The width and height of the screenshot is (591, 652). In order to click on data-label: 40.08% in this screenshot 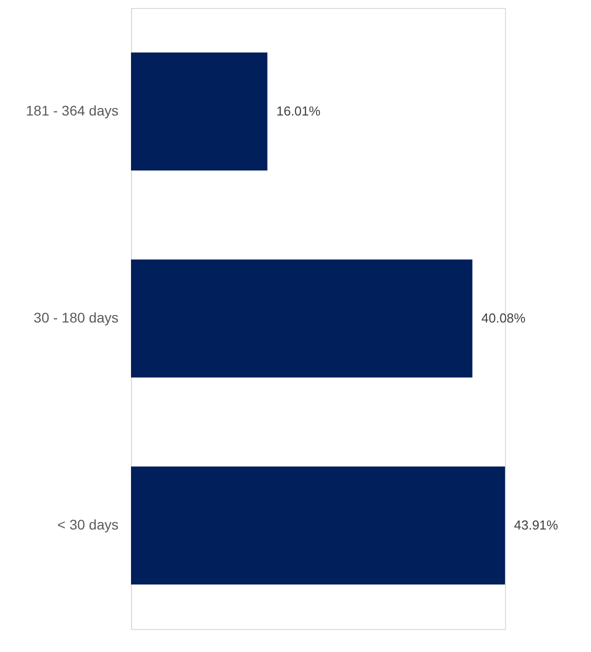, I will do `click(503, 318)`.